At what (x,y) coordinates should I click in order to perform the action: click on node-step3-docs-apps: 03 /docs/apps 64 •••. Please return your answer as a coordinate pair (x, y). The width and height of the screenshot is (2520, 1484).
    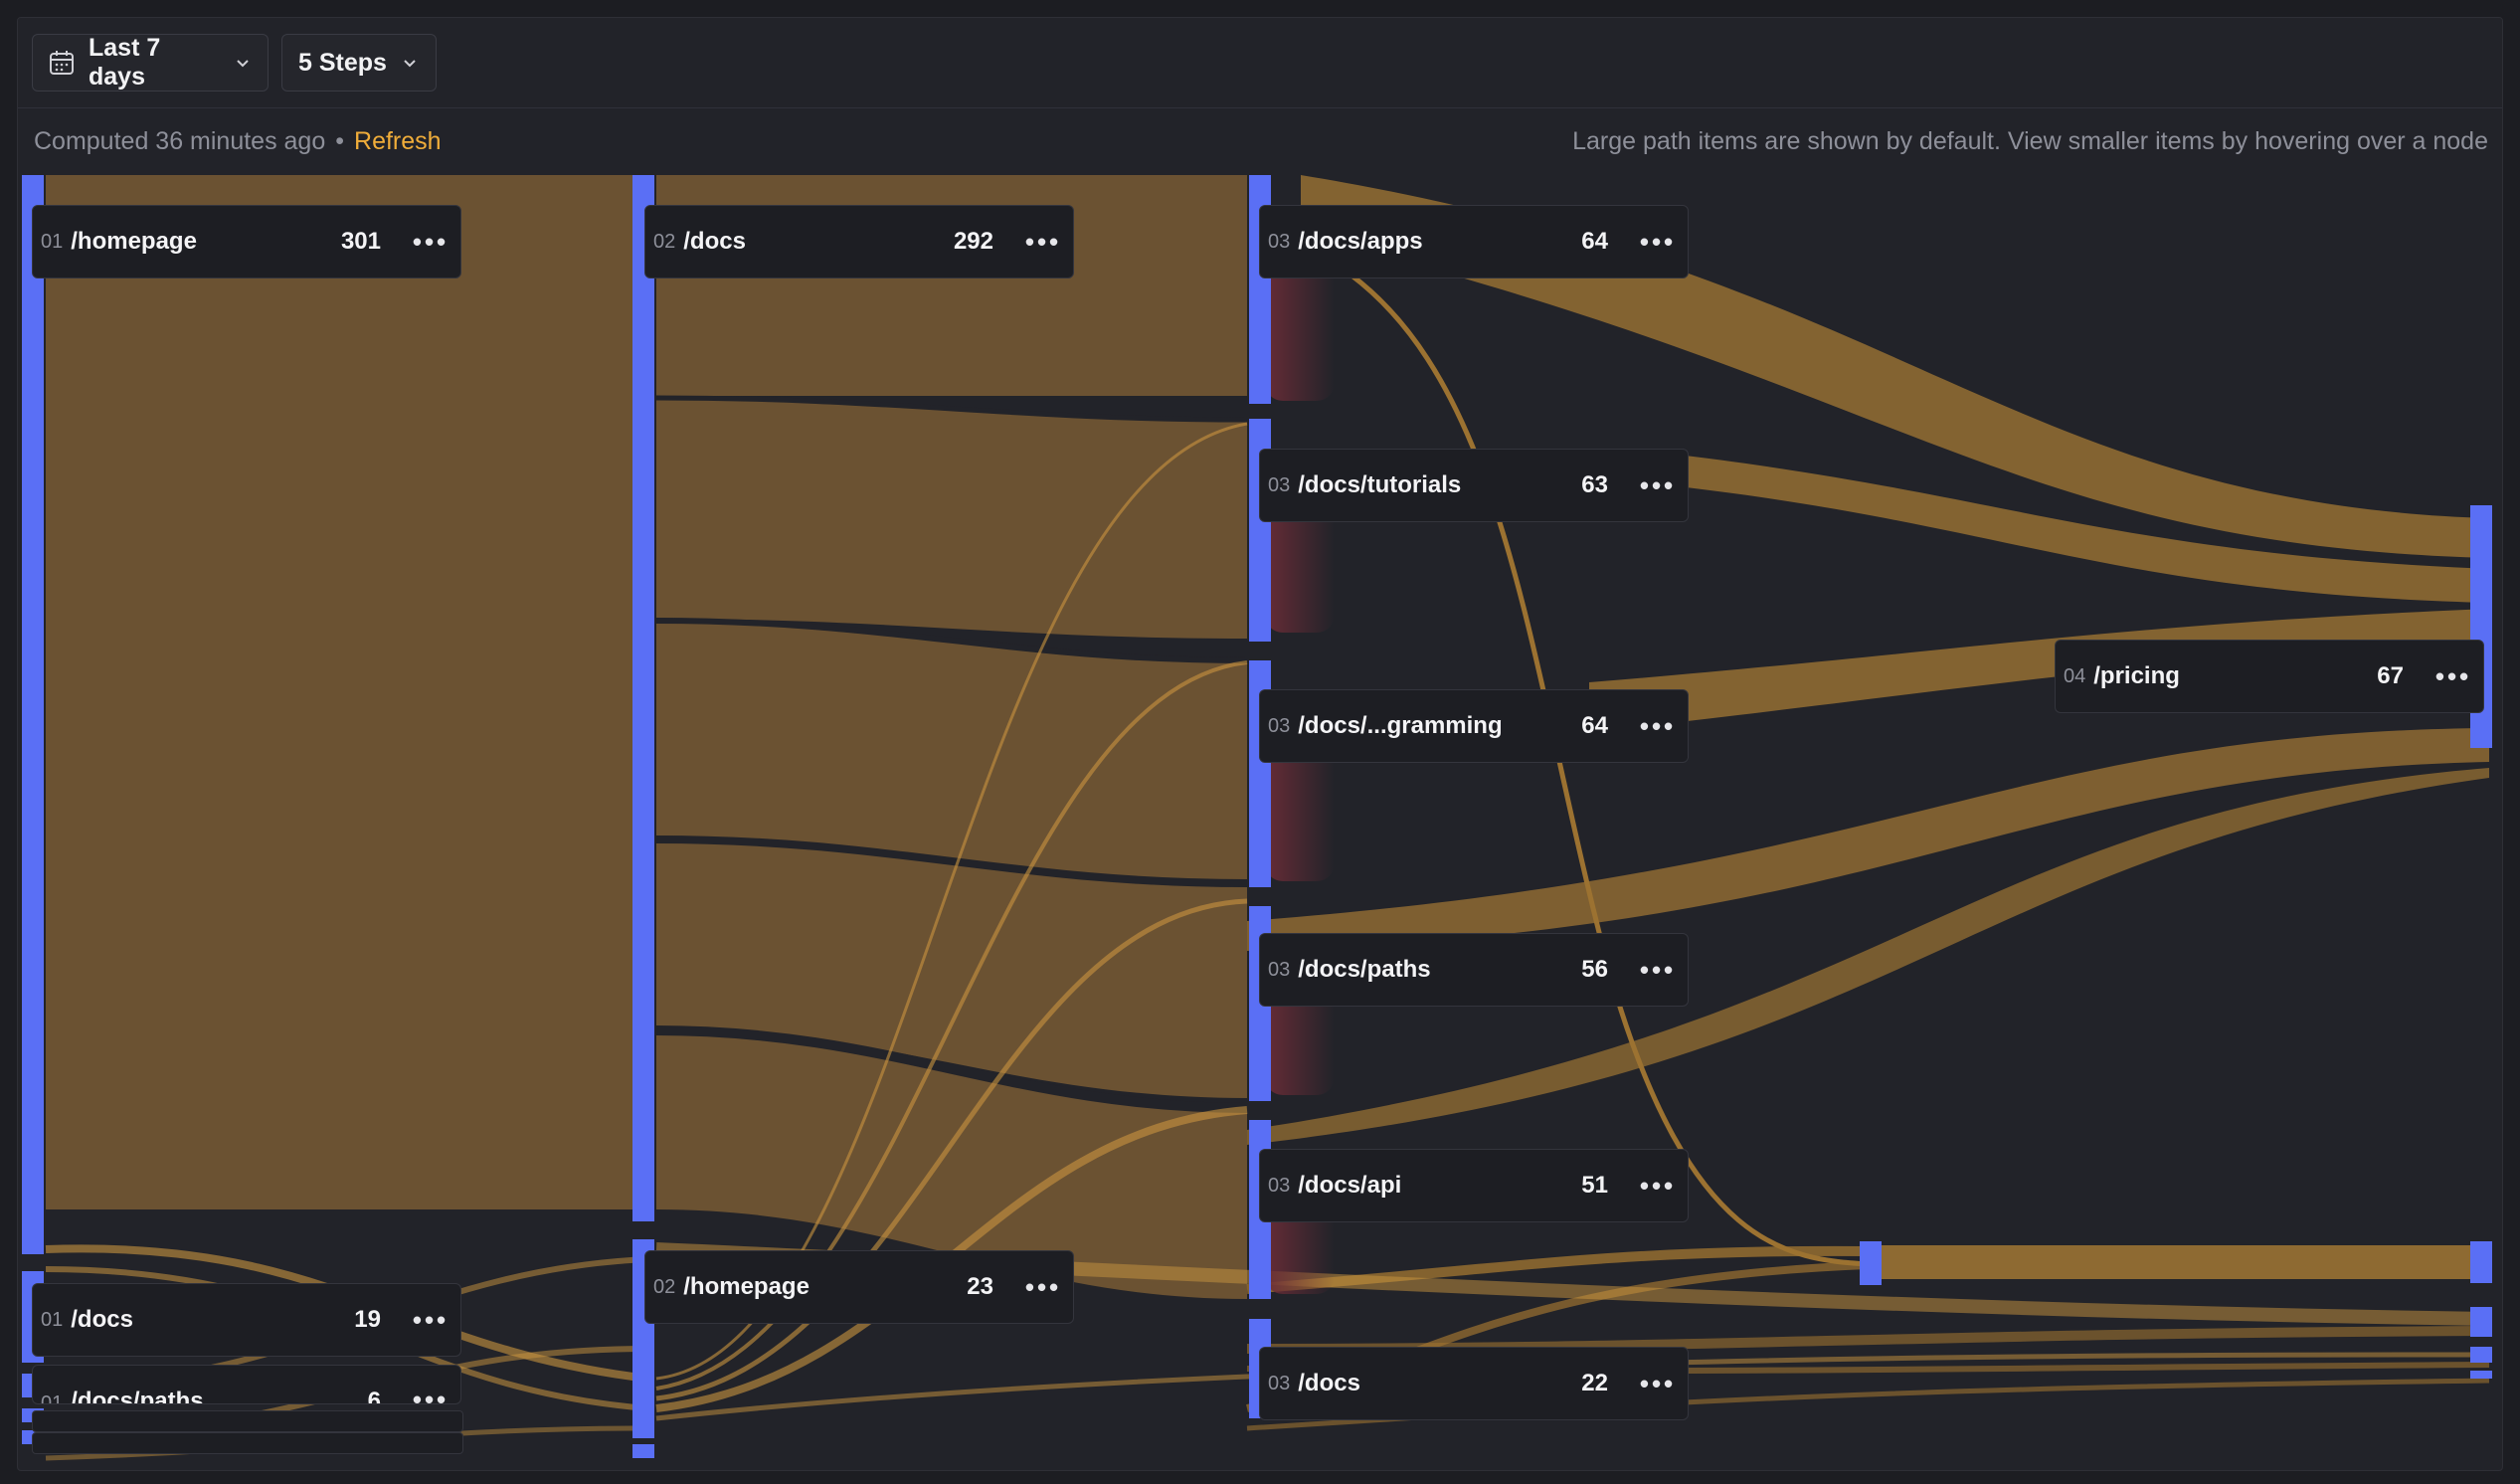
    Looking at the image, I should click on (1474, 242).